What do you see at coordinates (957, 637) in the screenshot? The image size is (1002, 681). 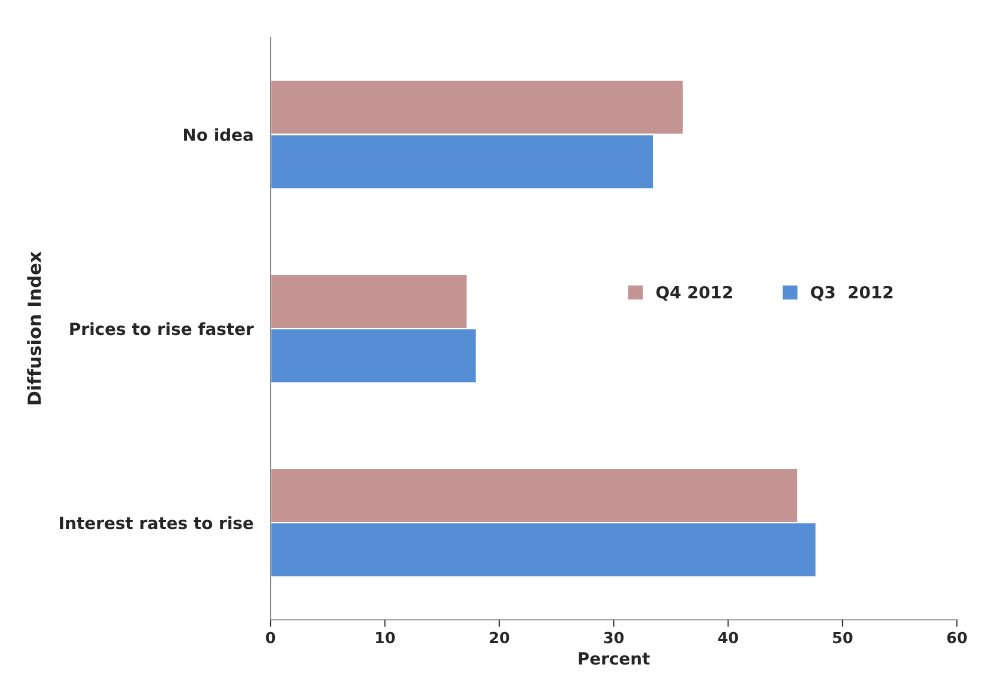 I see `x-tick-label: 60` at bounding box center [957, 637].